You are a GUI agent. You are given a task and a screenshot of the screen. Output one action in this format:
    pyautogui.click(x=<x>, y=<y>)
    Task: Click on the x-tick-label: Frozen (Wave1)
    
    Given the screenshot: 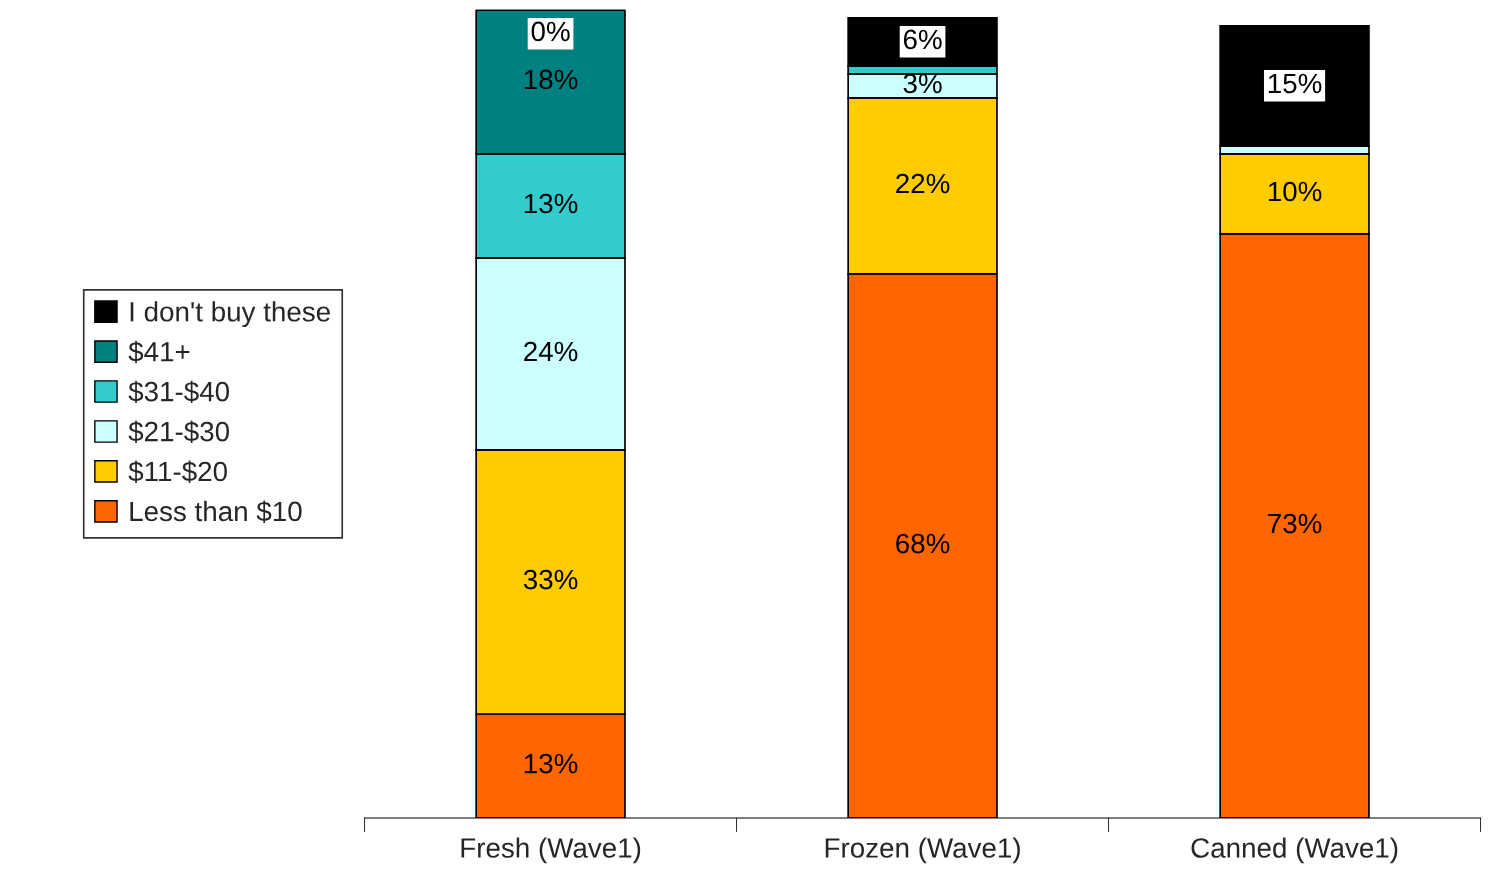 What is the action you would take?
    pyautogui.click(x=922, y=850)
    